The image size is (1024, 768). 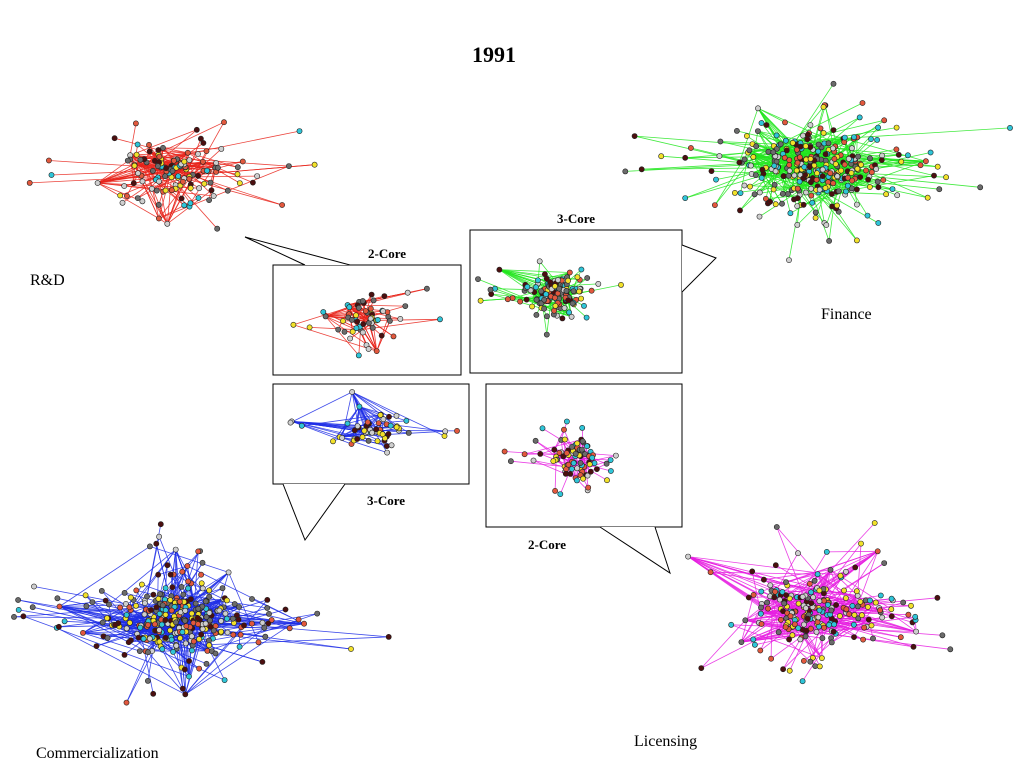 I want to click on network-finance, so click(x=817, y=171).